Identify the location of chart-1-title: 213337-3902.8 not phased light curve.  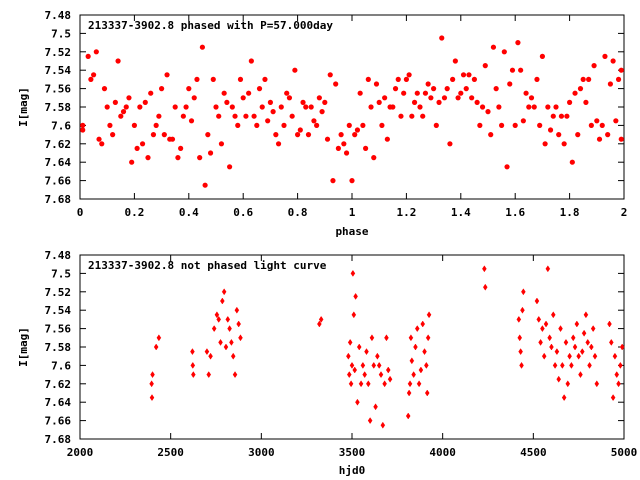
(207, 265).